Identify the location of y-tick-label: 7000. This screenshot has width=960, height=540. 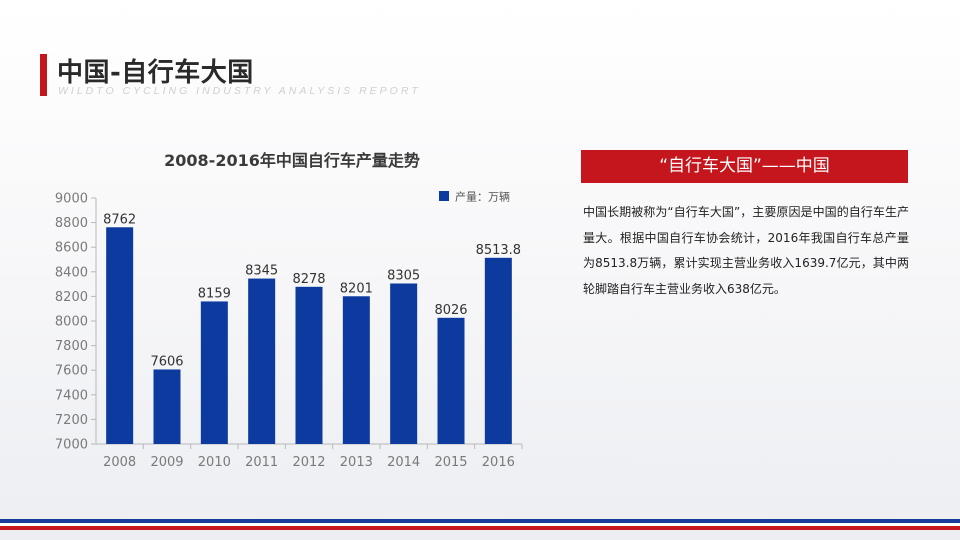
(71, 445).